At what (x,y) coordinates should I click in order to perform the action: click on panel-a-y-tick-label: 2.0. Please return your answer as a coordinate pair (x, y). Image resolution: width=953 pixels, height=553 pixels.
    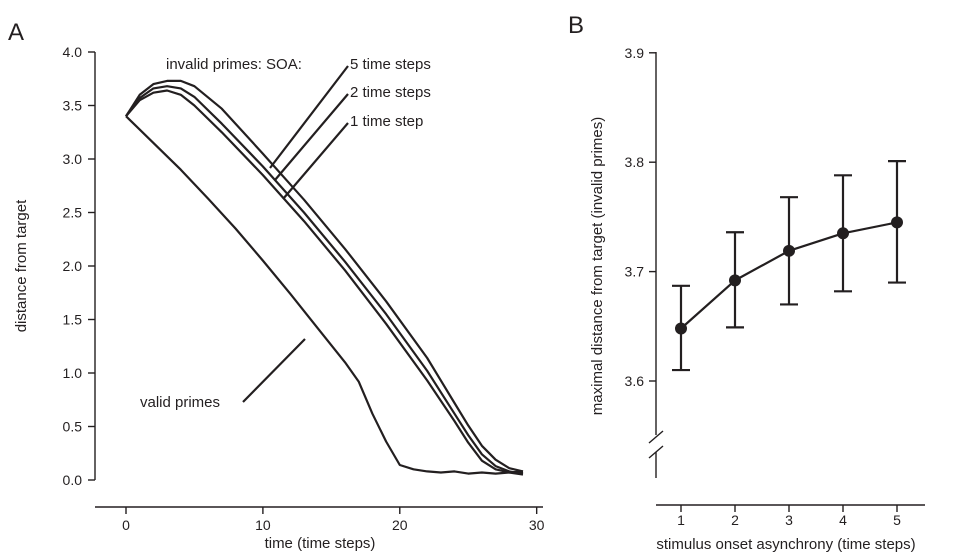
    Looking at the image, I should click on (73, 266).